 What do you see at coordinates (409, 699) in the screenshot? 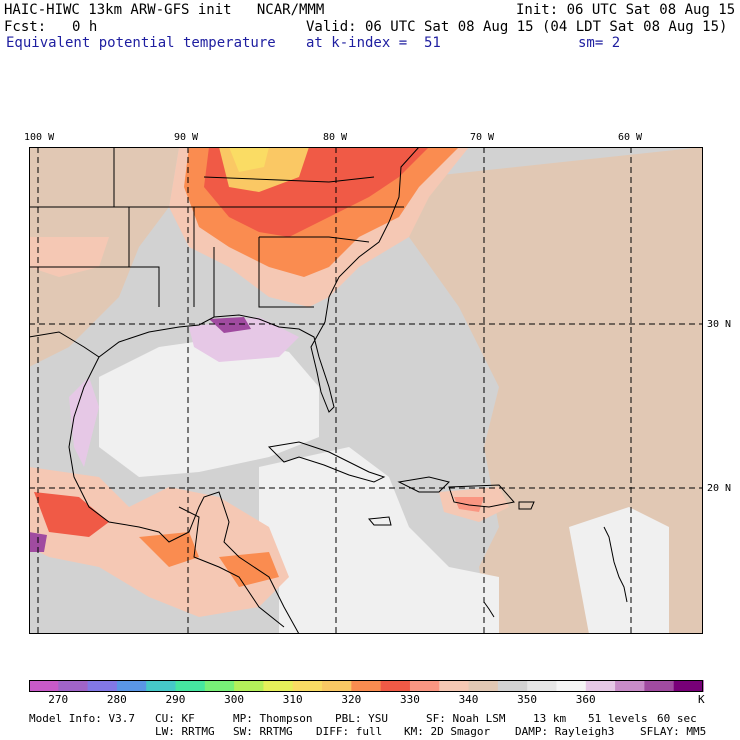
I see `colorbar-tick-label: 330` at bounding box center [409, 699].